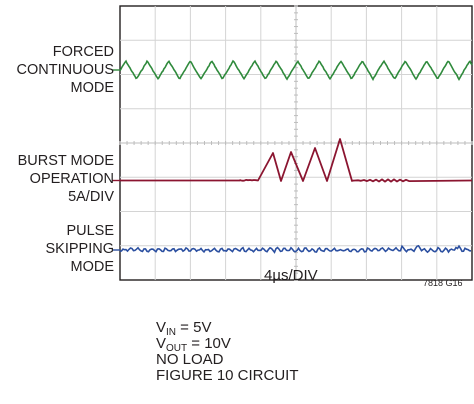 Image resolution: width=474 pixels, height=404 pixels. What do you see at coordinates (291, 275) in the screenshot?
I see `x-axis-scale-label: 4µs/DIV` at bounding box center [291, 275].